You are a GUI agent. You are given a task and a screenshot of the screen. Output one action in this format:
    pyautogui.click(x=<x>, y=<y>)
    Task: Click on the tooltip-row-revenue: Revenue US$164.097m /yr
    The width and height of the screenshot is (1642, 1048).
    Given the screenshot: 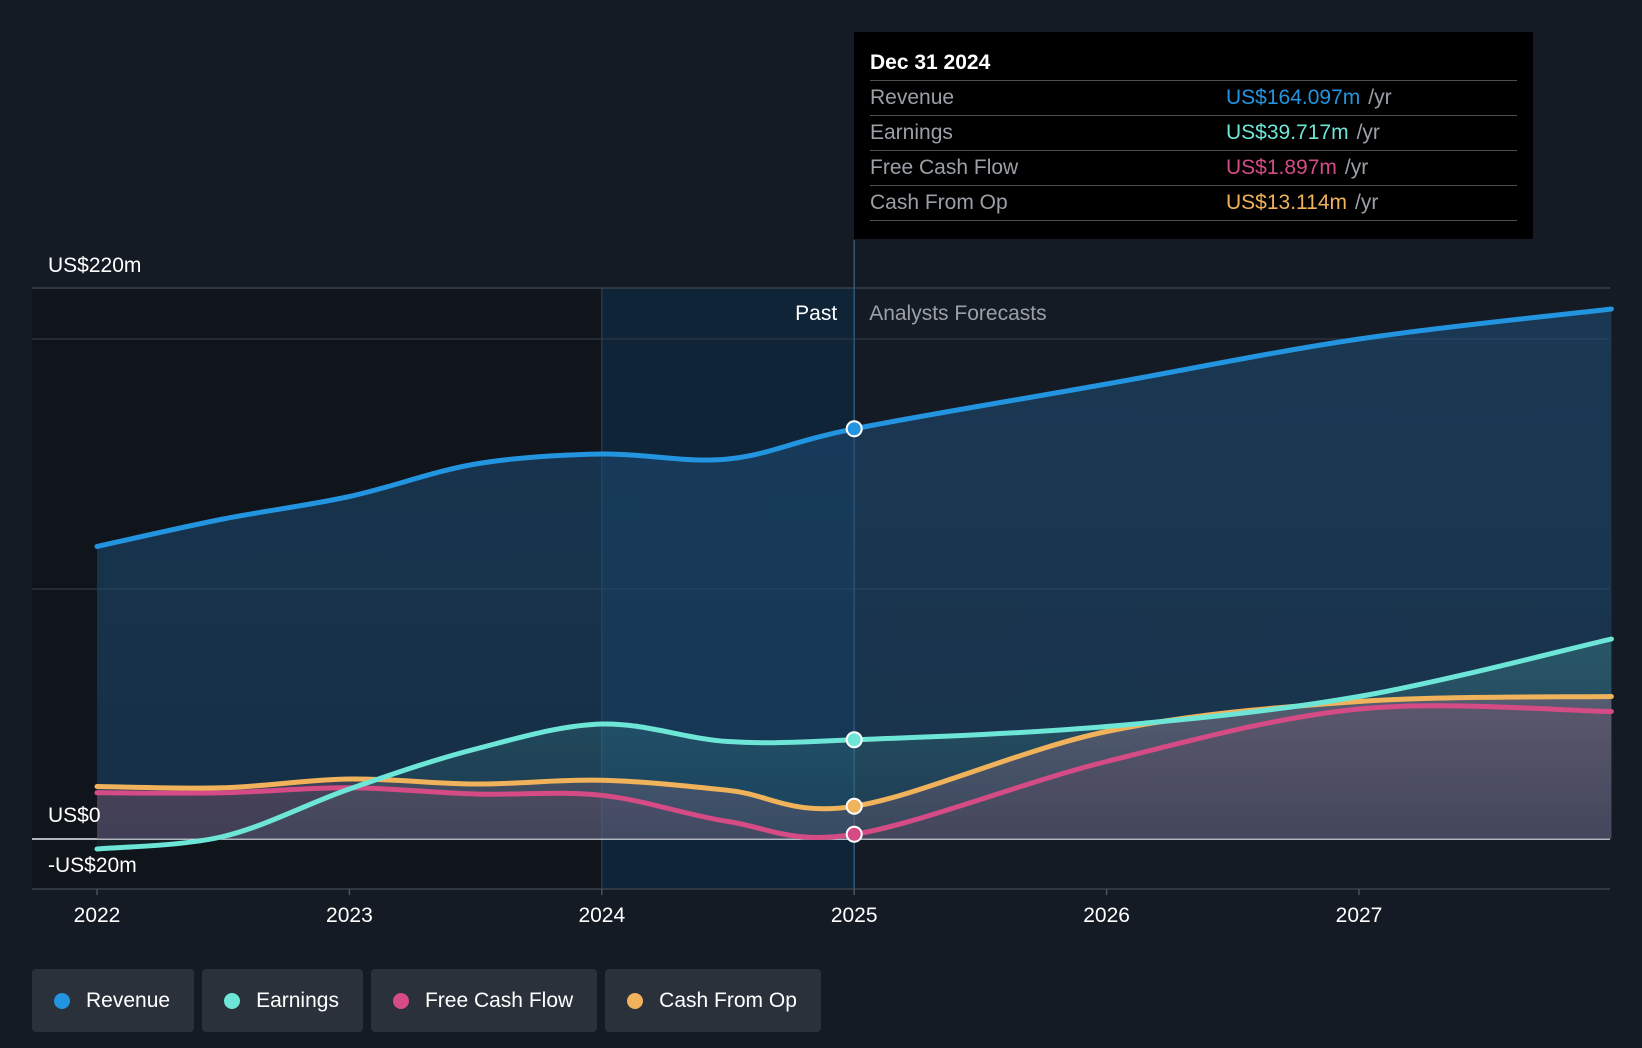 What is the action you would take?
    pyautogui.click(x=1193, y=97)
    